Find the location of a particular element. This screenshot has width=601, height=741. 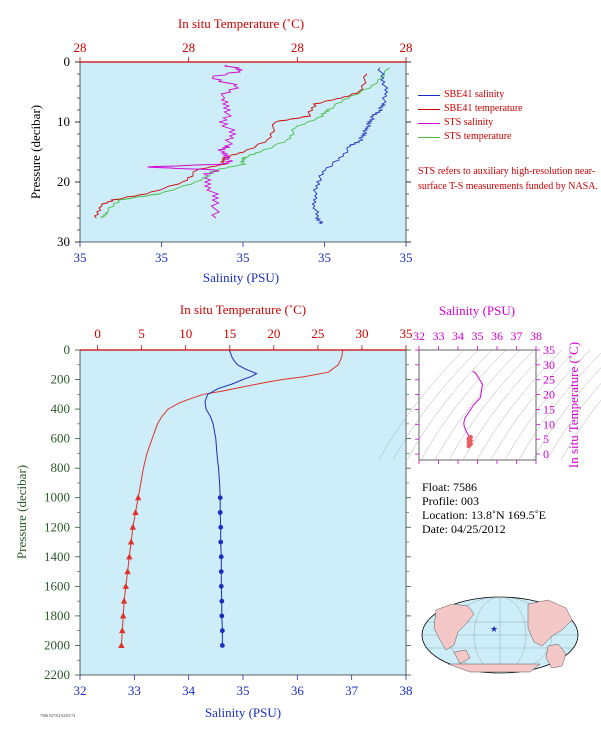

ts-temp-tick-label: 30 is located at coordinates (549, 365).